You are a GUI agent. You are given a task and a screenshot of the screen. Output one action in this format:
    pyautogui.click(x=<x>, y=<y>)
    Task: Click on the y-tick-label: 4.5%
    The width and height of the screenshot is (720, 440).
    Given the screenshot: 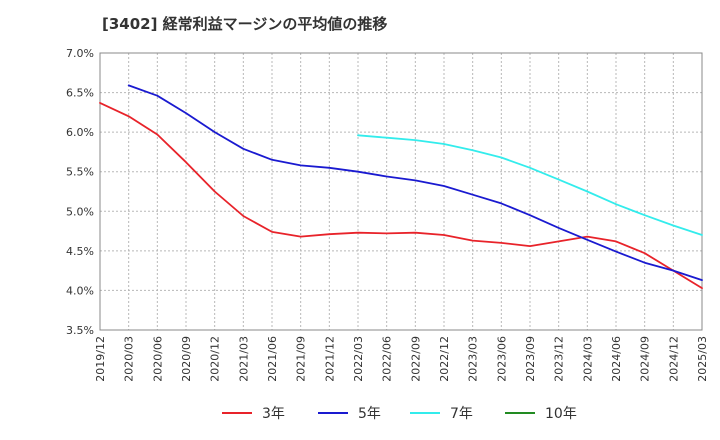 What is the action you would take?
    pyautogui.click(x=80, y=251)
    